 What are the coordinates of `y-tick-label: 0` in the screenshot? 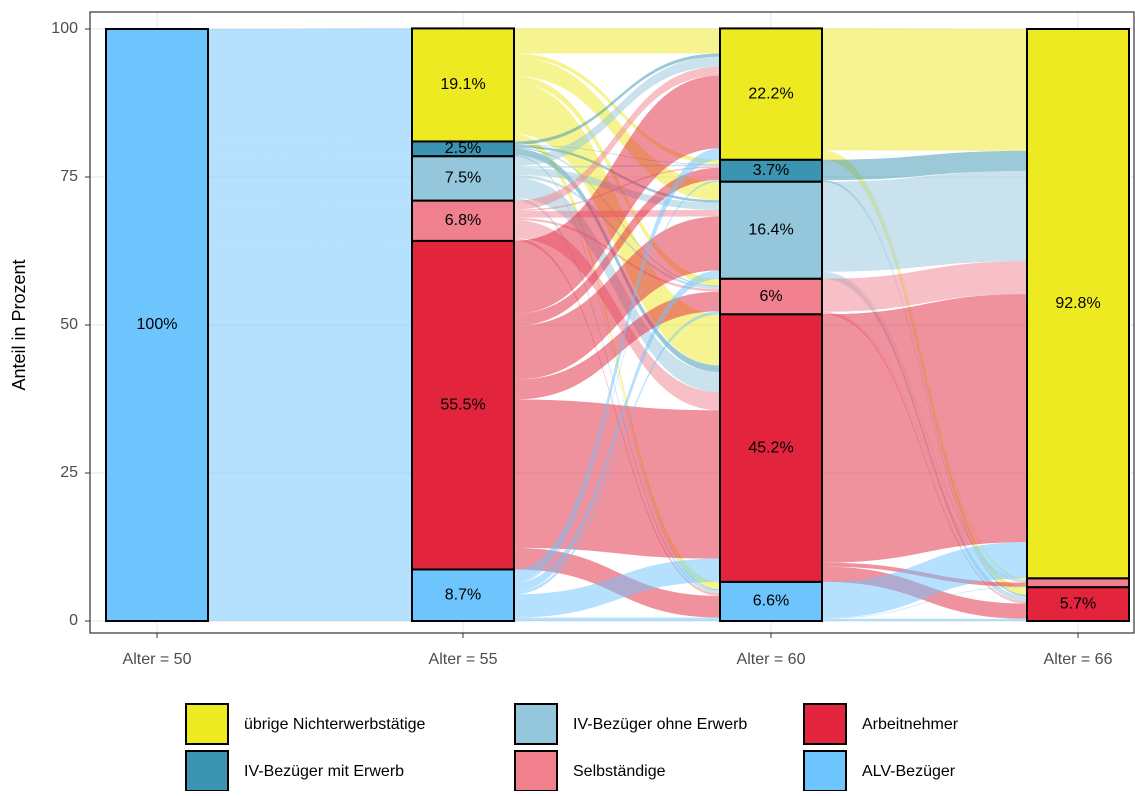 It's located at (73, 620).